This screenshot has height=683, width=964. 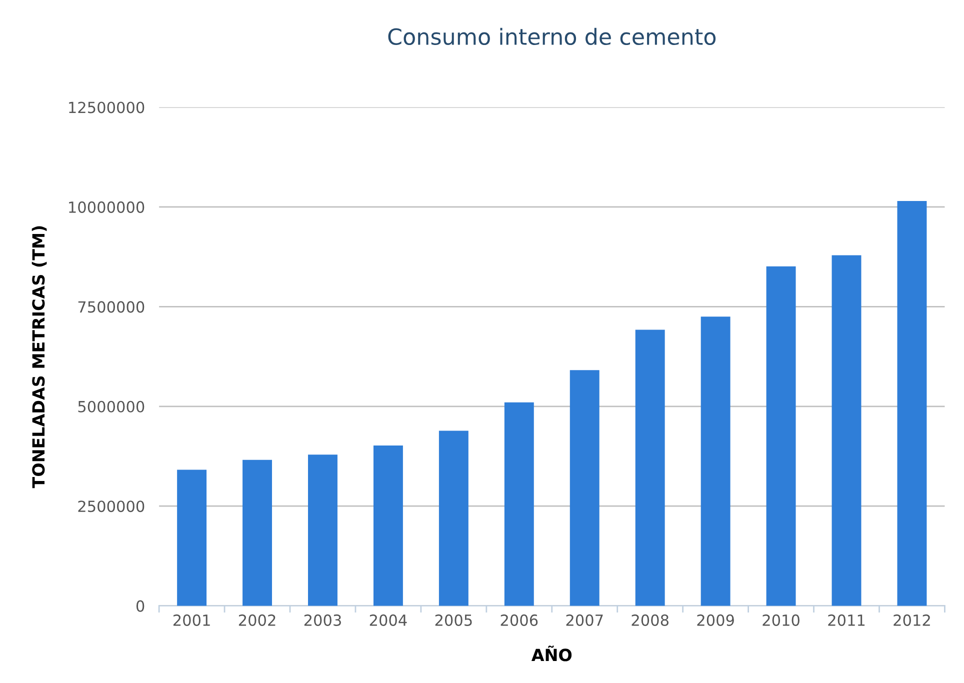 What do you see at coordinates (106, 207) in the screenshot?
I see `y-tick-label: 10000000` at bounding box center [106, 207].